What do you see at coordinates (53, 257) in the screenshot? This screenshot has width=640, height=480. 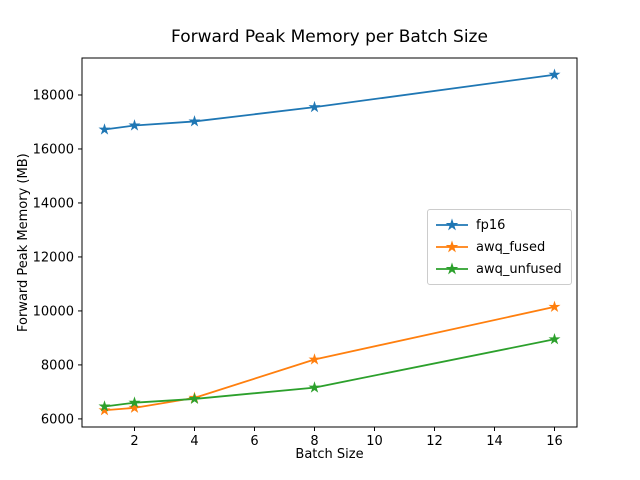 I see `y-tick-label: 12000` at bounding box center [53, 257].